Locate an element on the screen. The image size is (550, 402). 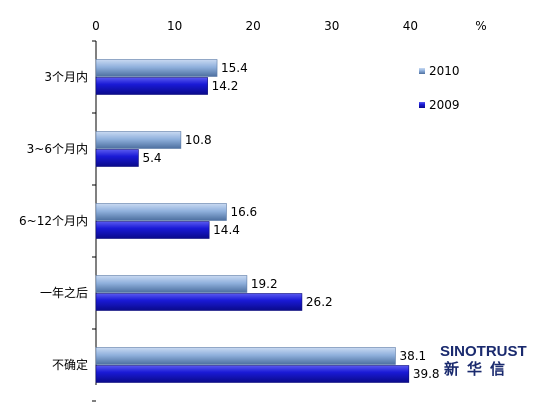
value-label-2009: 5.4 is located at coordinates (151, 158).